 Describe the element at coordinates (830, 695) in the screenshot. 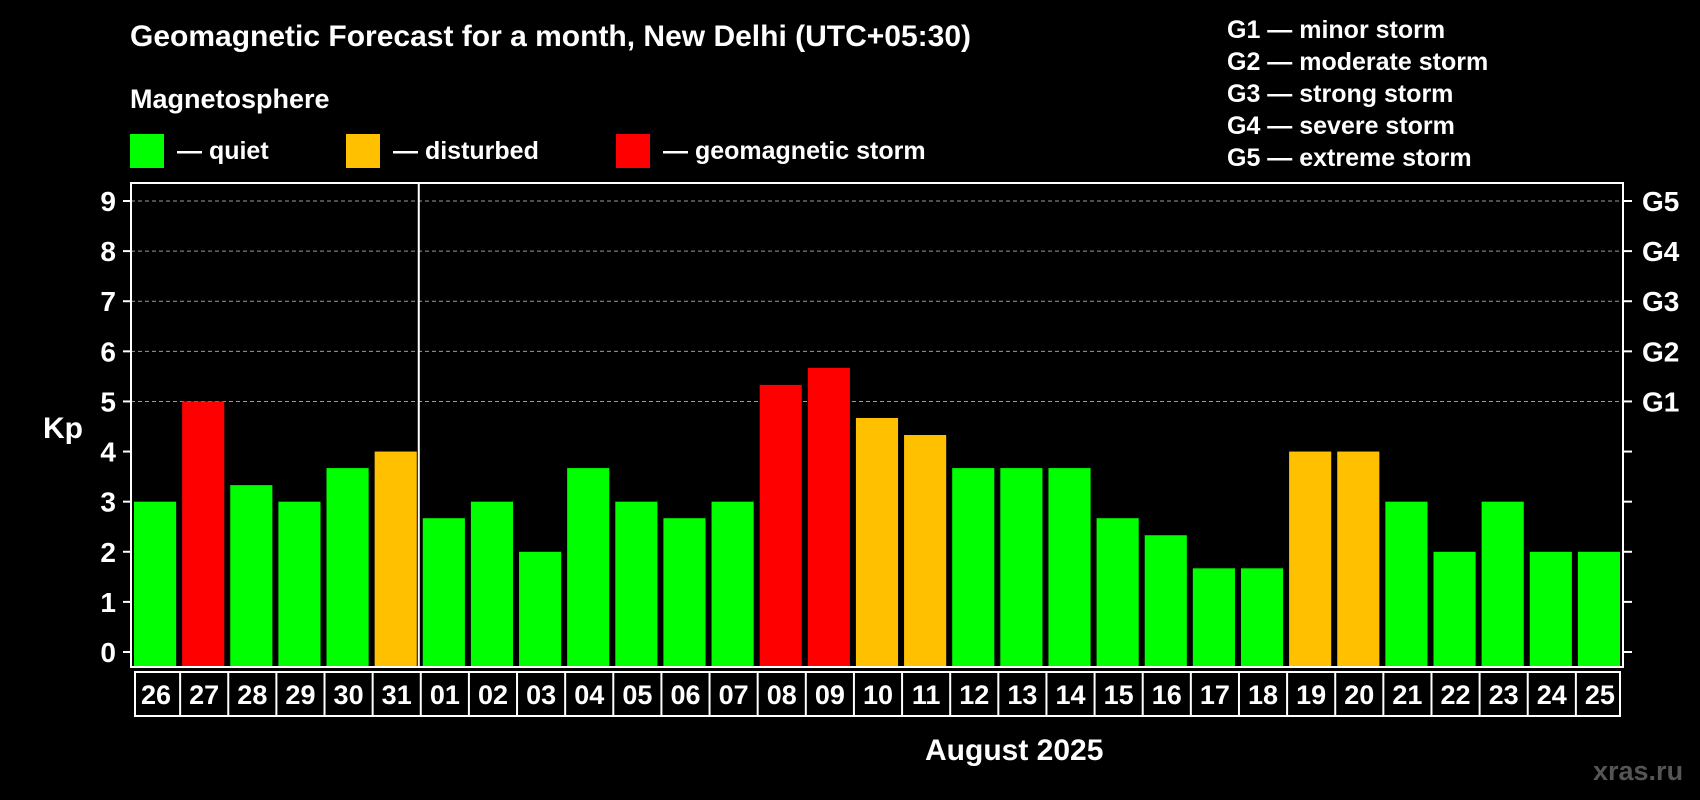

I see `x-tick-label-09: 09` at that location.